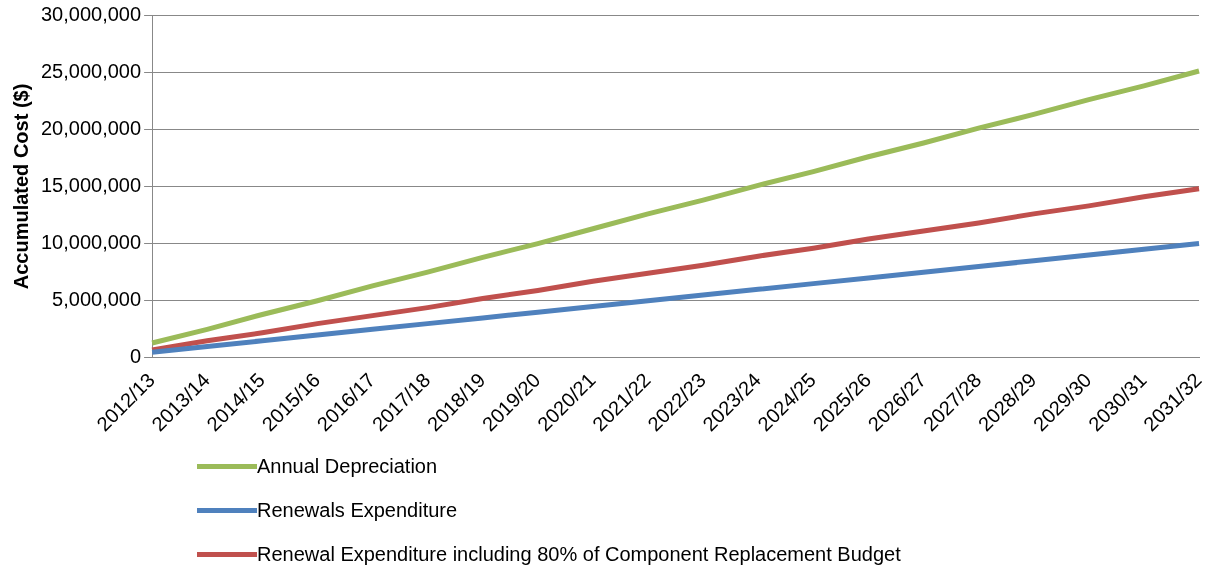 This screenshot has height=576, width=1219. What do you see at coordinates (357, 510) in the screenshot?
I see `legend-label: Renewals Expenditure` at bounding box center [357, 510].